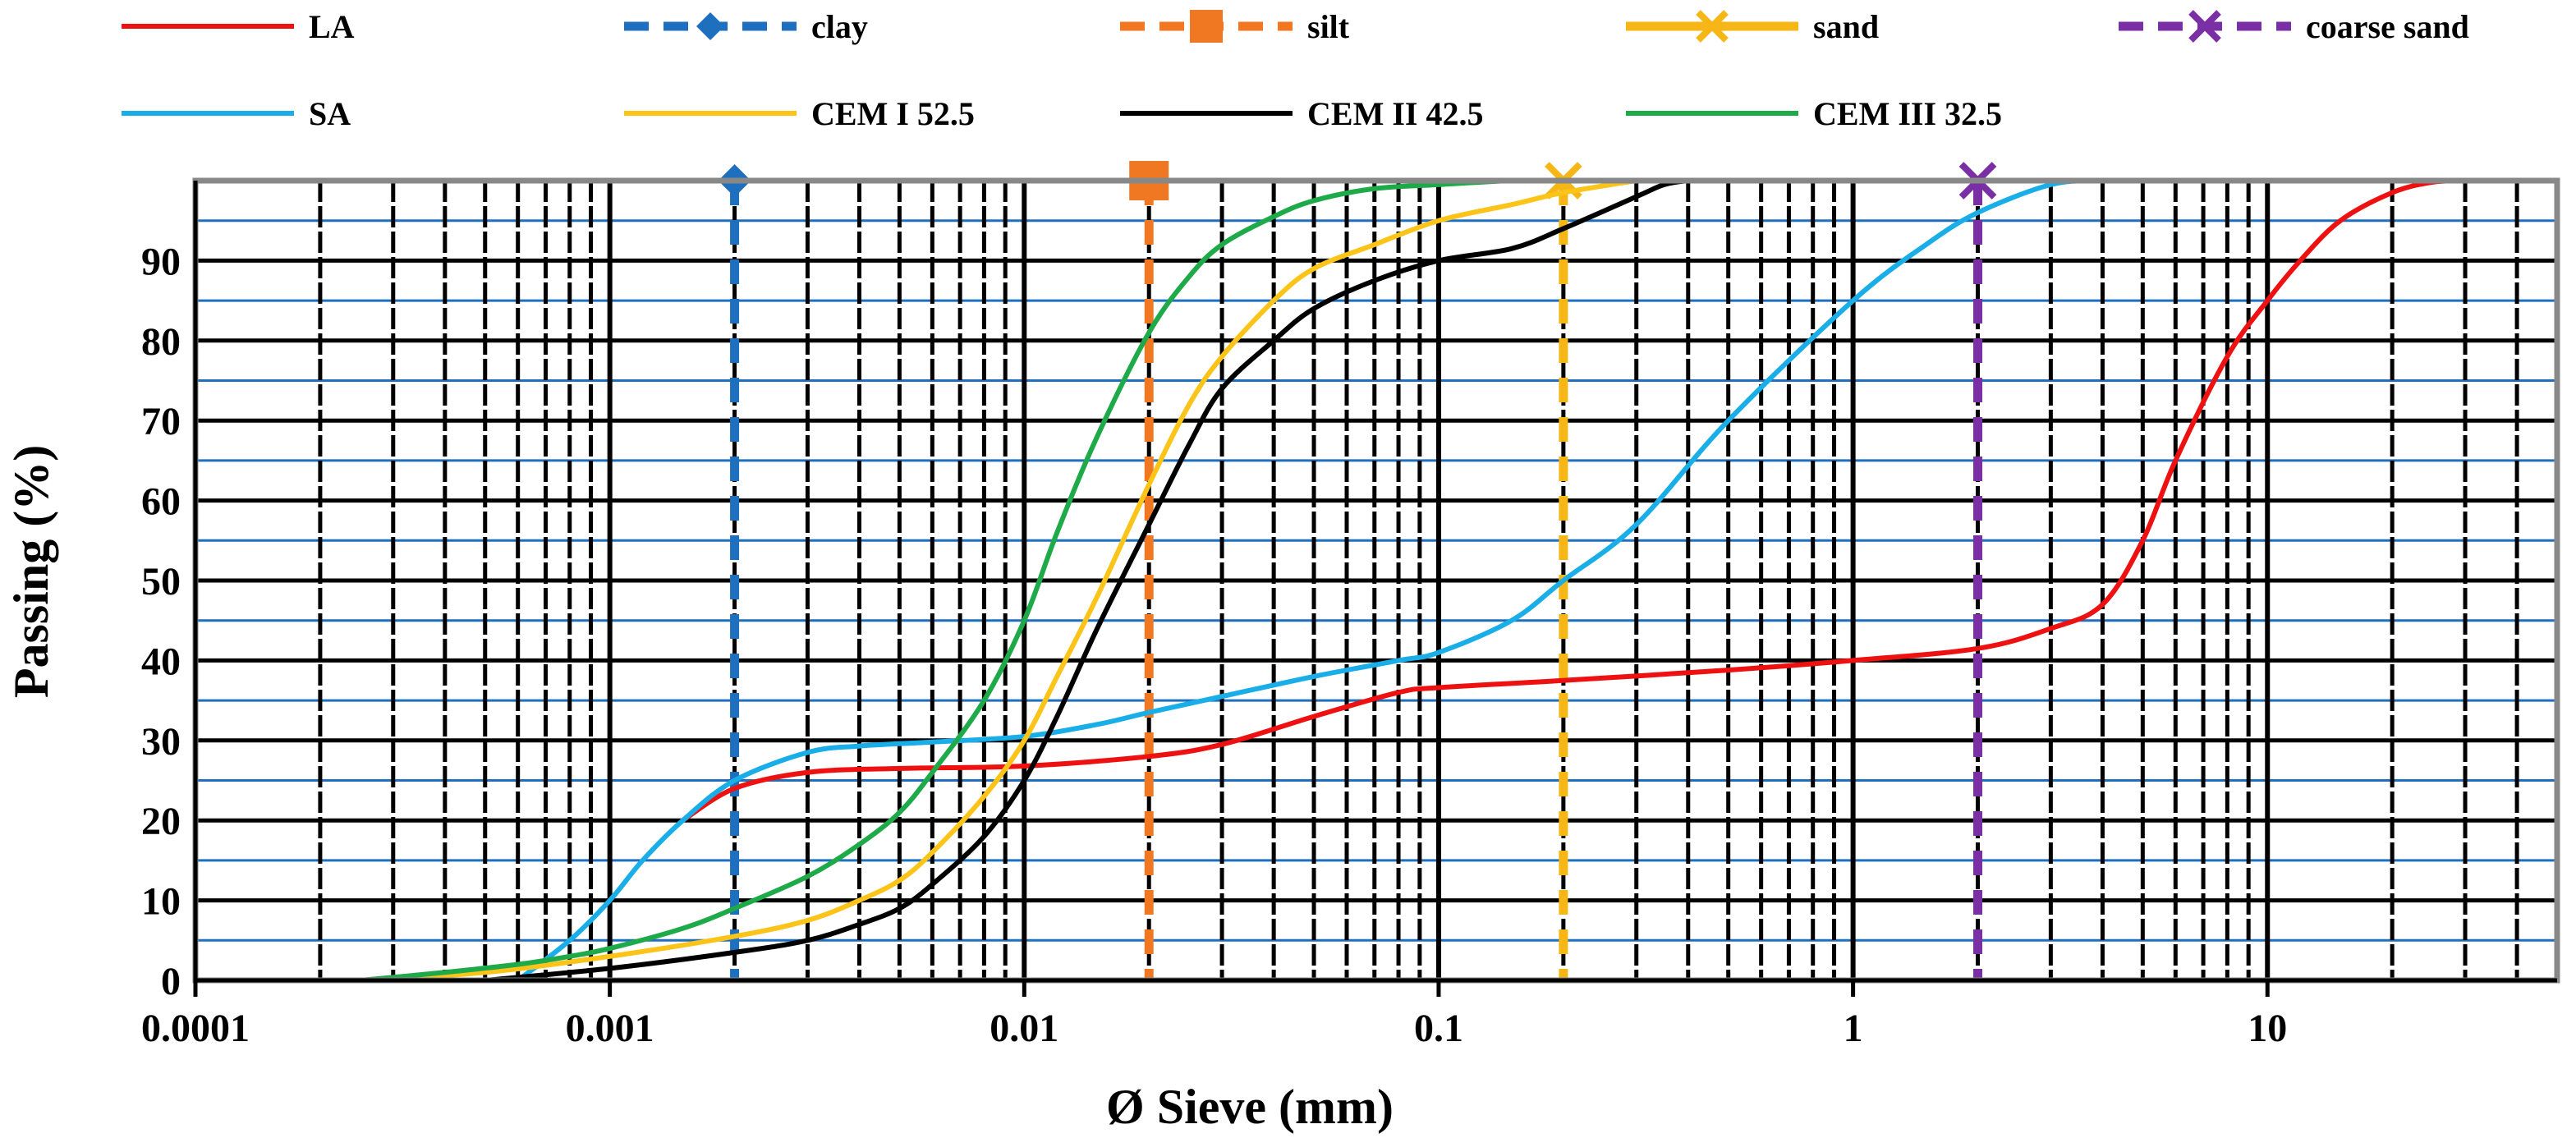 The width and height of the screenshot is (2576, 1138). I want to click on x-tick-label: 0.01, so click(1024, 1028).